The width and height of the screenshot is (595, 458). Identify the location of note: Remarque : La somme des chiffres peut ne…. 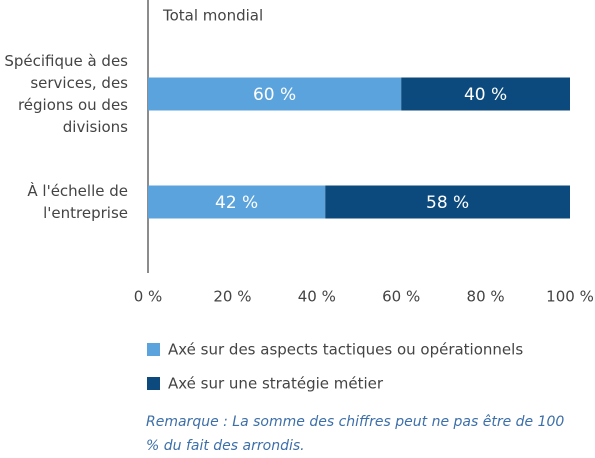
(355, 434).